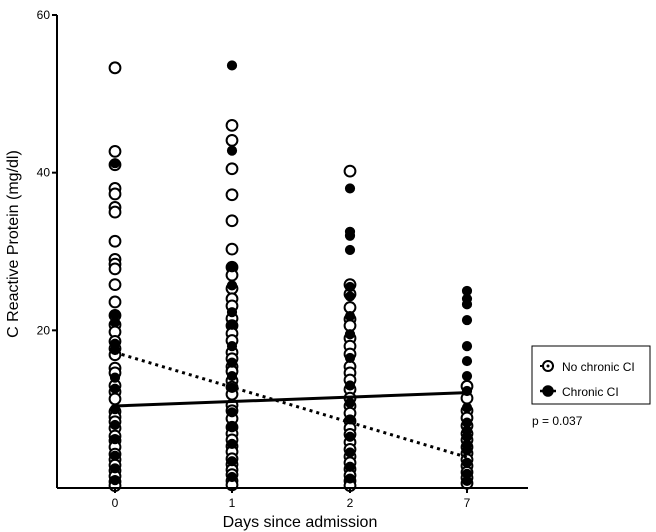 The width and height of the screenshot is (656, 532). What do you see at coordinates (300, 522) in the screenshot?
I see `x-axis-label: Days since admission` at bounding box center [300, 522].